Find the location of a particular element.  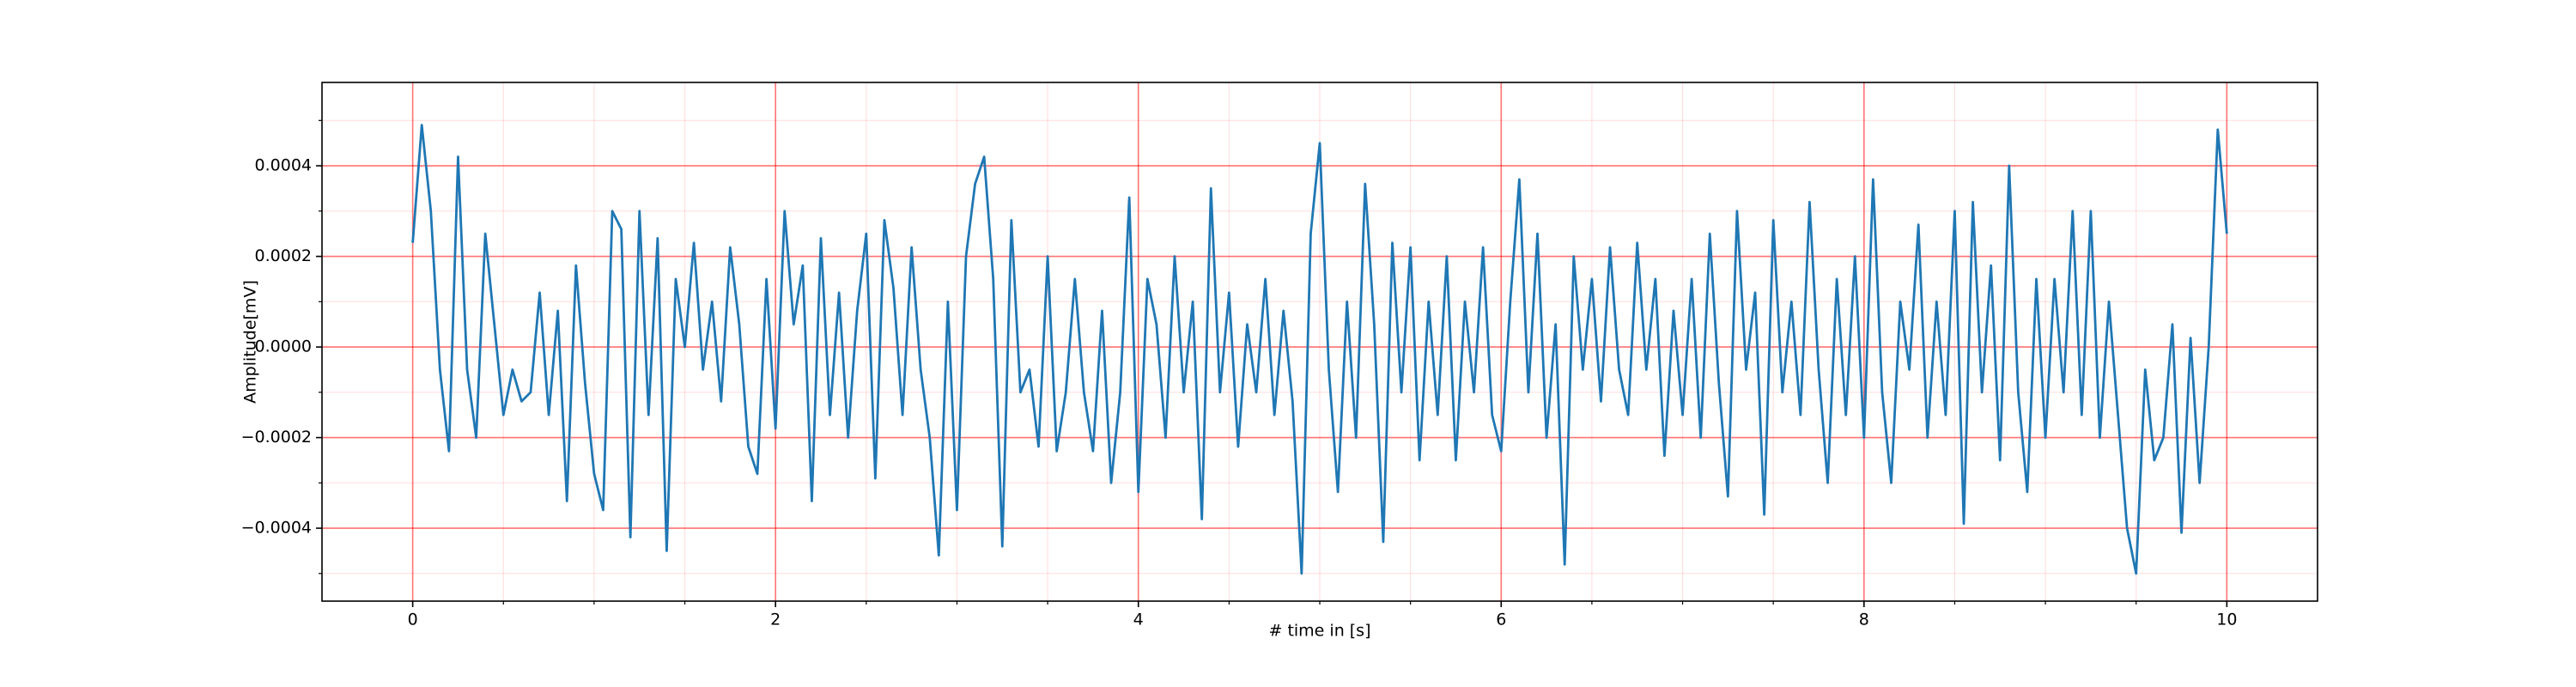

y-tick-label: 0.0000 is located at coordinates (283, 346).